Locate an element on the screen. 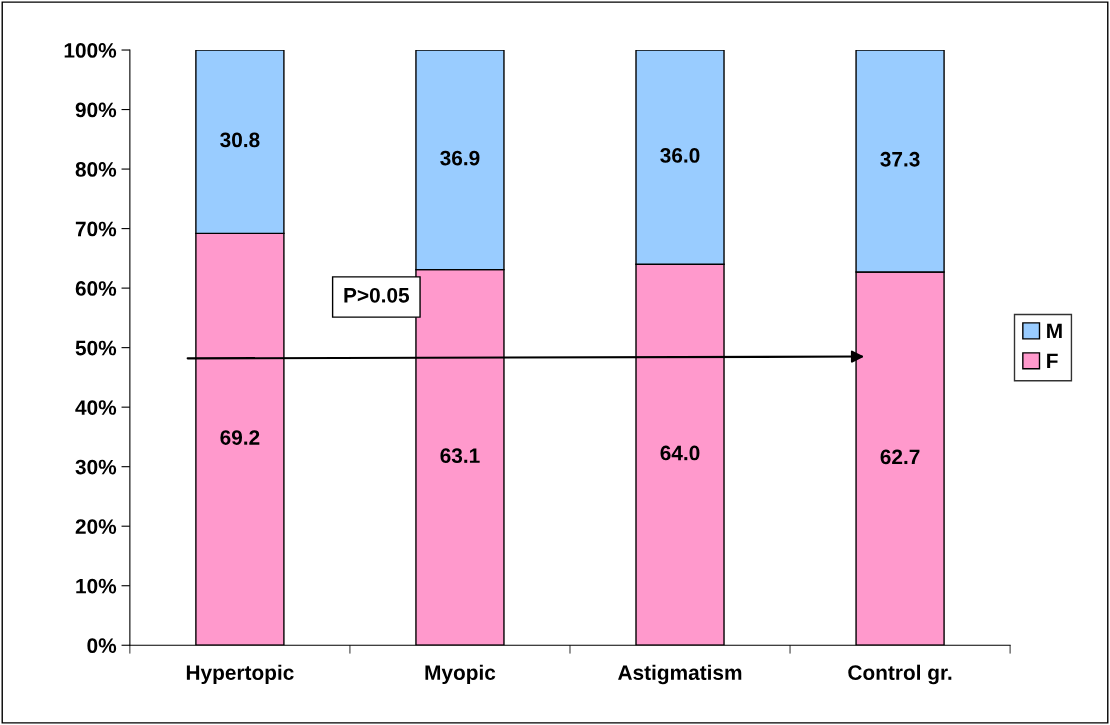  x-tick-label: Myopic is located at coordinates (460, 674).